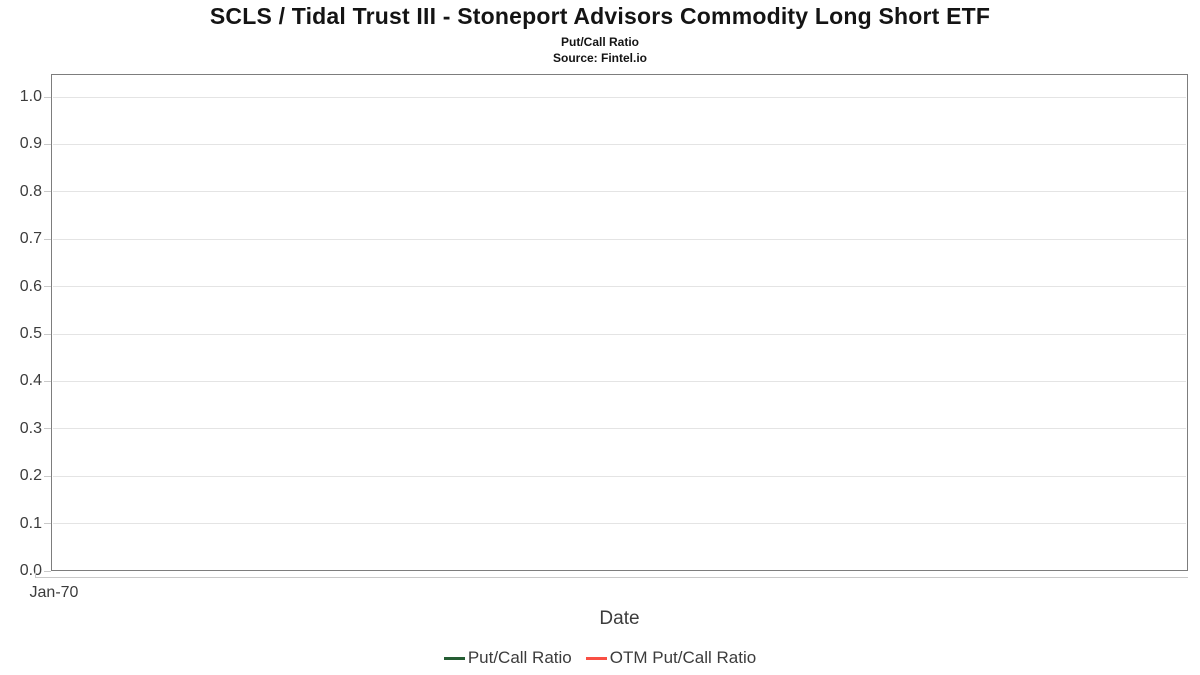 The height and width of the screenshot is (675, 1200). What do you see at coordinates (30, 191) in the screenshot?
I see `y-tick-label: 0.8` at bounding box center [30, 191].